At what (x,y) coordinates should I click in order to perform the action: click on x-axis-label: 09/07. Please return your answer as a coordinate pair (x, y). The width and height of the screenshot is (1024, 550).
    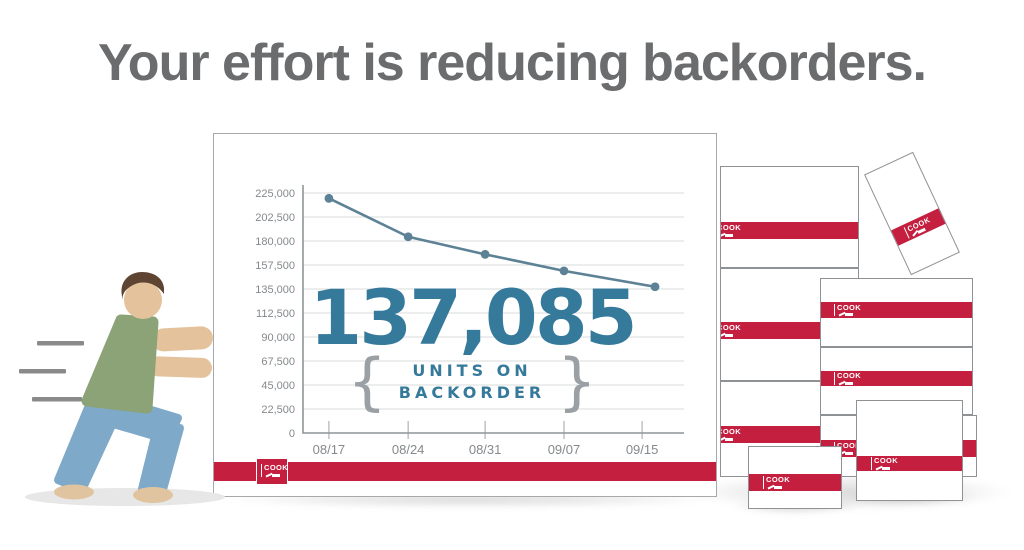
    Looking at the image, I should click on (564, 449).